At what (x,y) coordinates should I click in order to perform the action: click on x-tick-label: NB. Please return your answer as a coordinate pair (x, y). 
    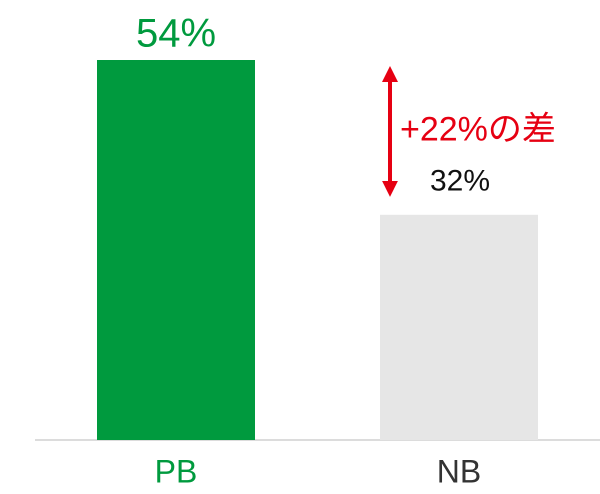
    Looking at the image, I should click on (459, 471).